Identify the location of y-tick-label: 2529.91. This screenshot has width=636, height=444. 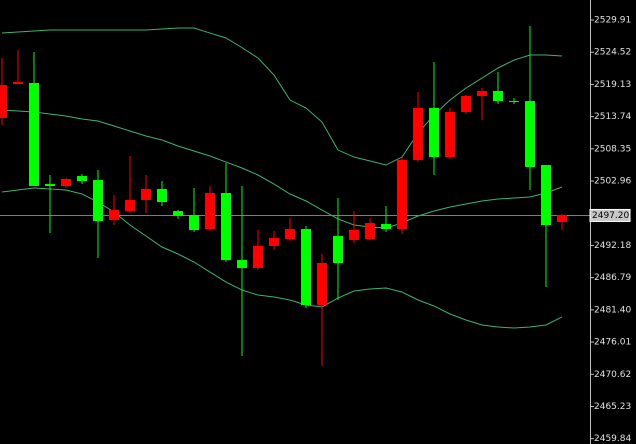
(612, 21).